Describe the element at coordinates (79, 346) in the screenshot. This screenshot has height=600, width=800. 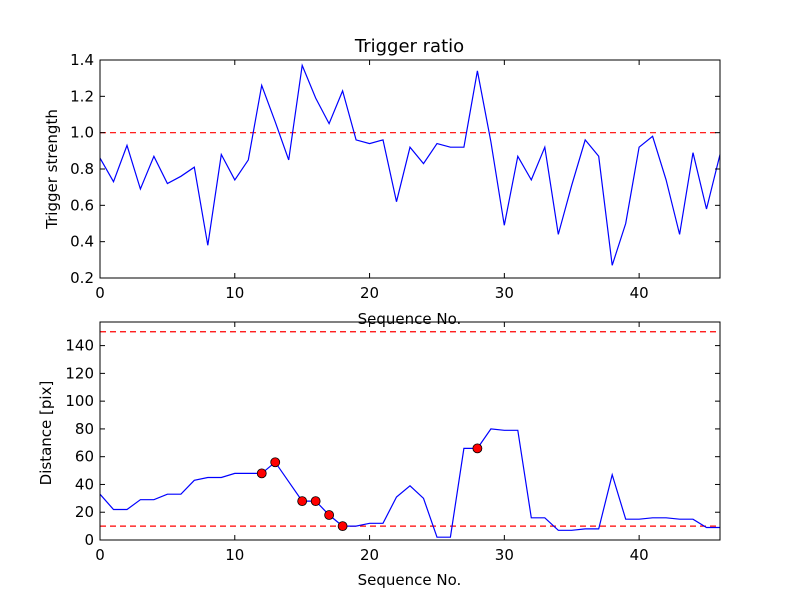
I see `y-tick-label: 140` at that location.